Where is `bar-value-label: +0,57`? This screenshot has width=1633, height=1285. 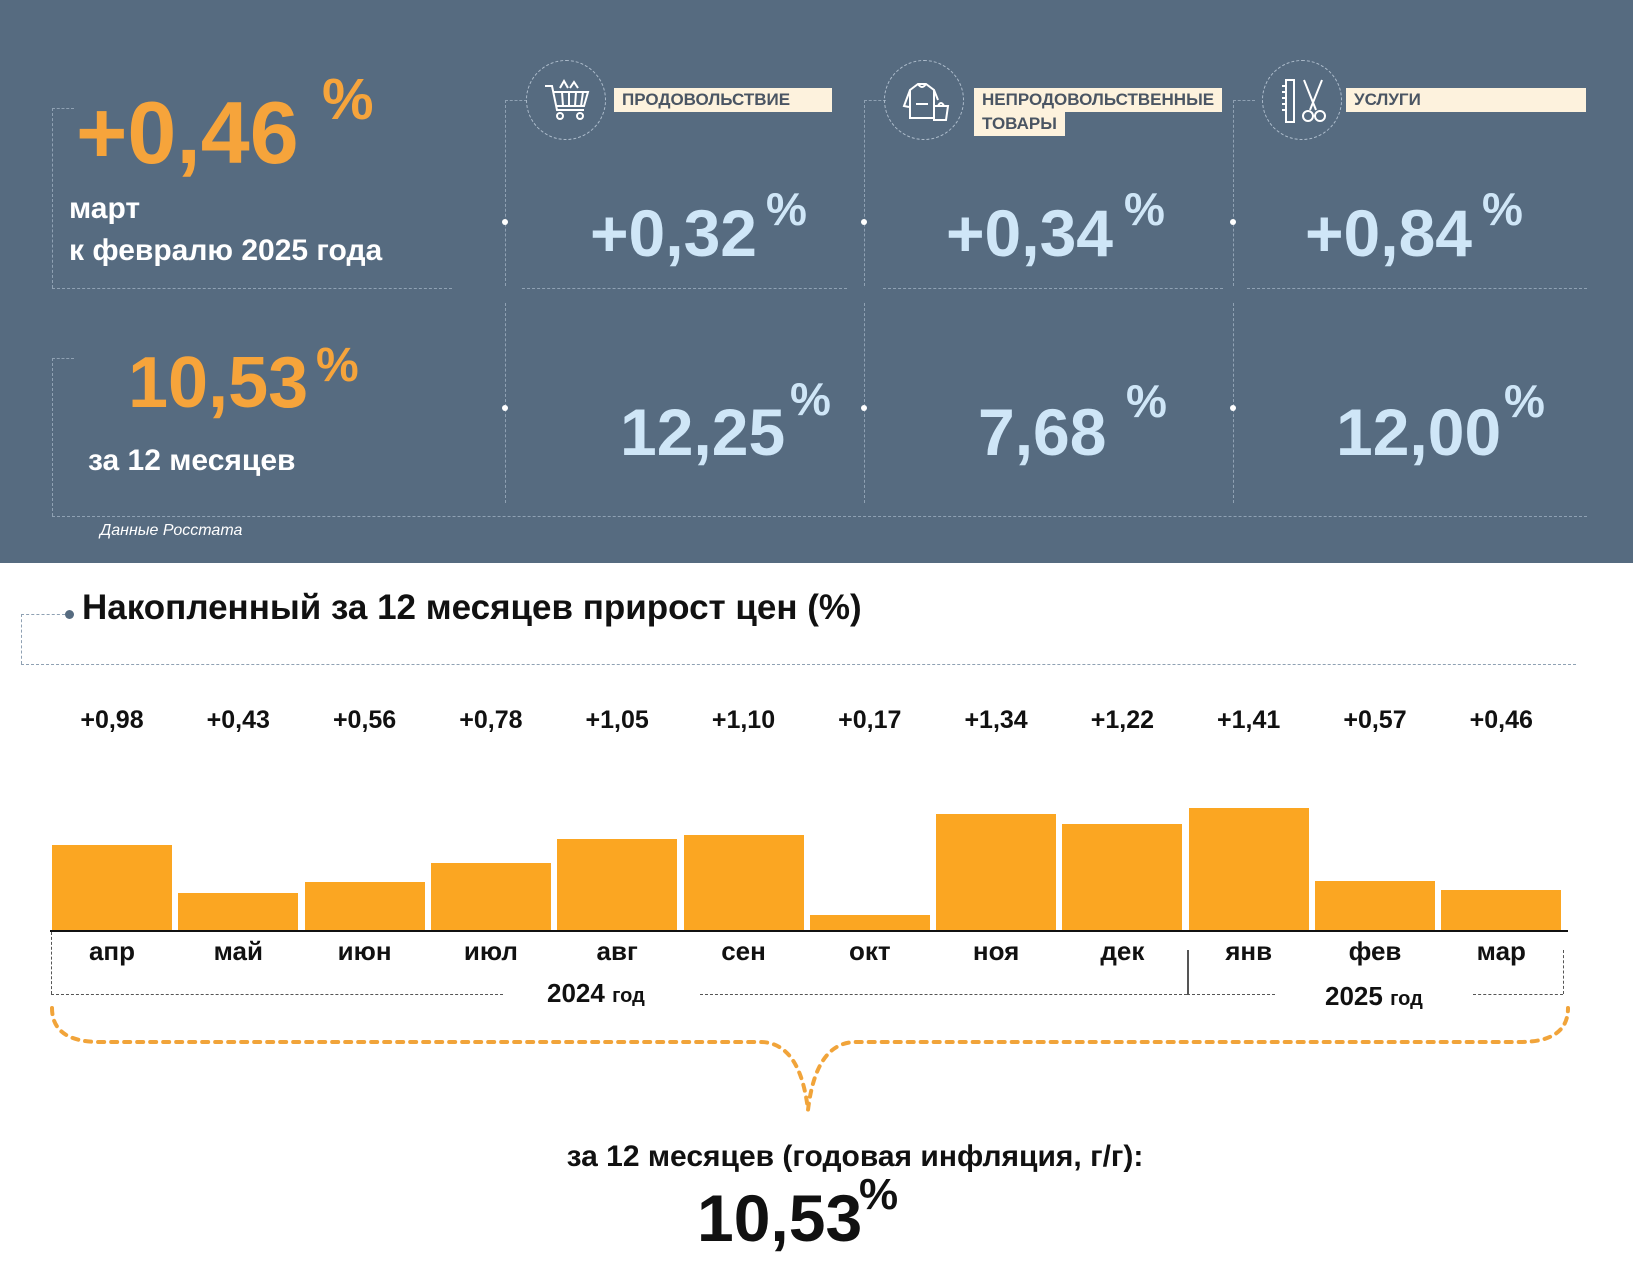
bar-value-label: +0,57 is located at coordinates (1375, 720).